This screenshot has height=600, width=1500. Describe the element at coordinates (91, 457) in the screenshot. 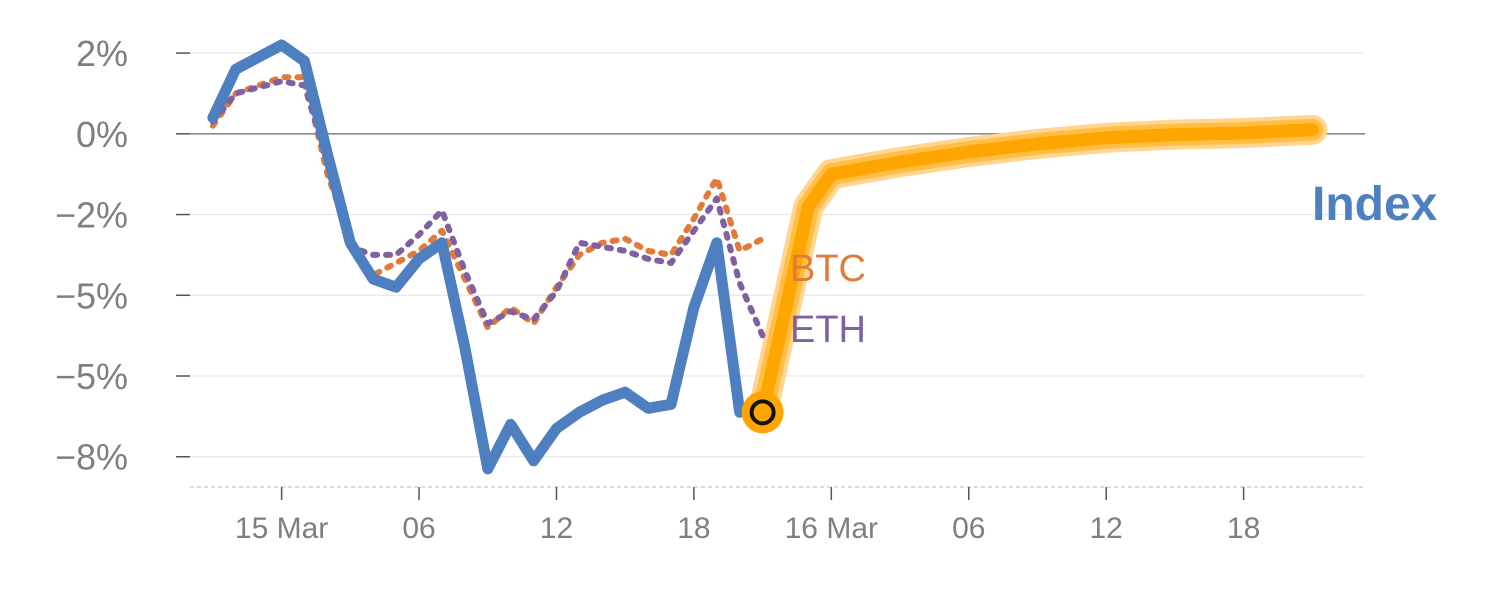

I see `y-tick-label: −8%` at that location.